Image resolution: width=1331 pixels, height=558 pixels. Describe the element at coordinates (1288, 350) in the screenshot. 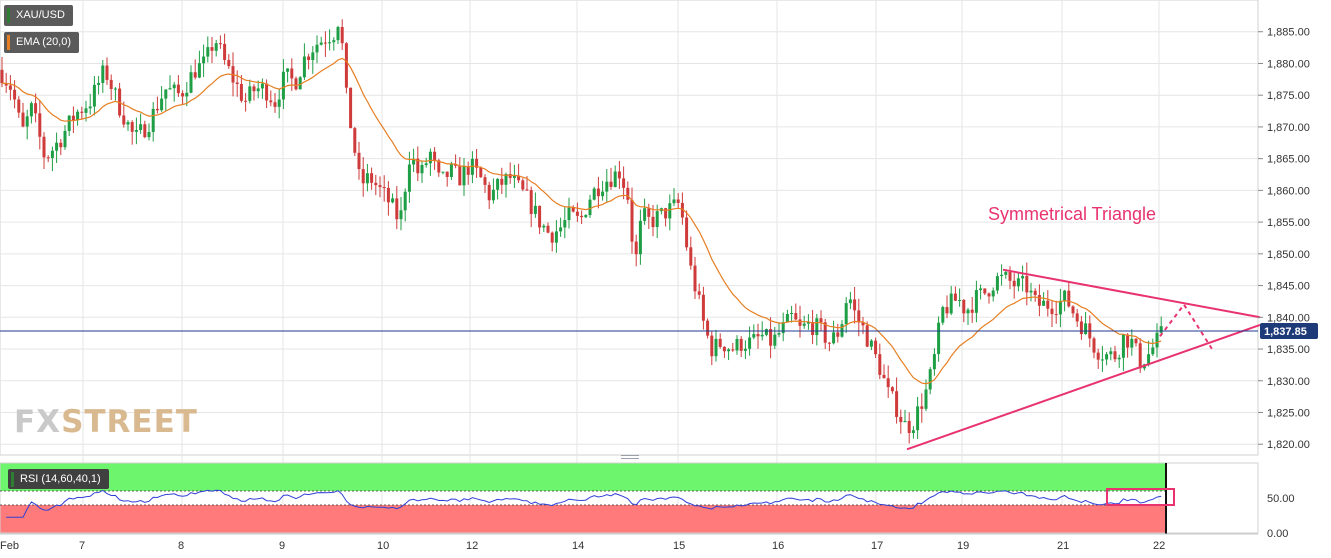

I see `y-tick-label: 1,835.00` at that location.